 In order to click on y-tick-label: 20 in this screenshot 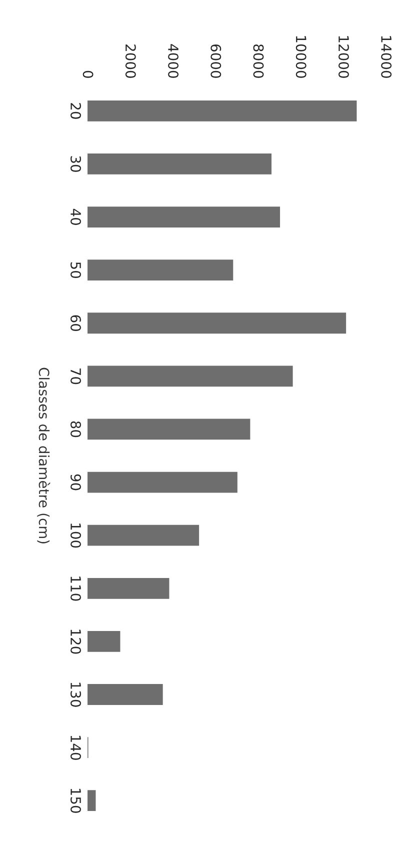, I will do `click(76, 111)`.